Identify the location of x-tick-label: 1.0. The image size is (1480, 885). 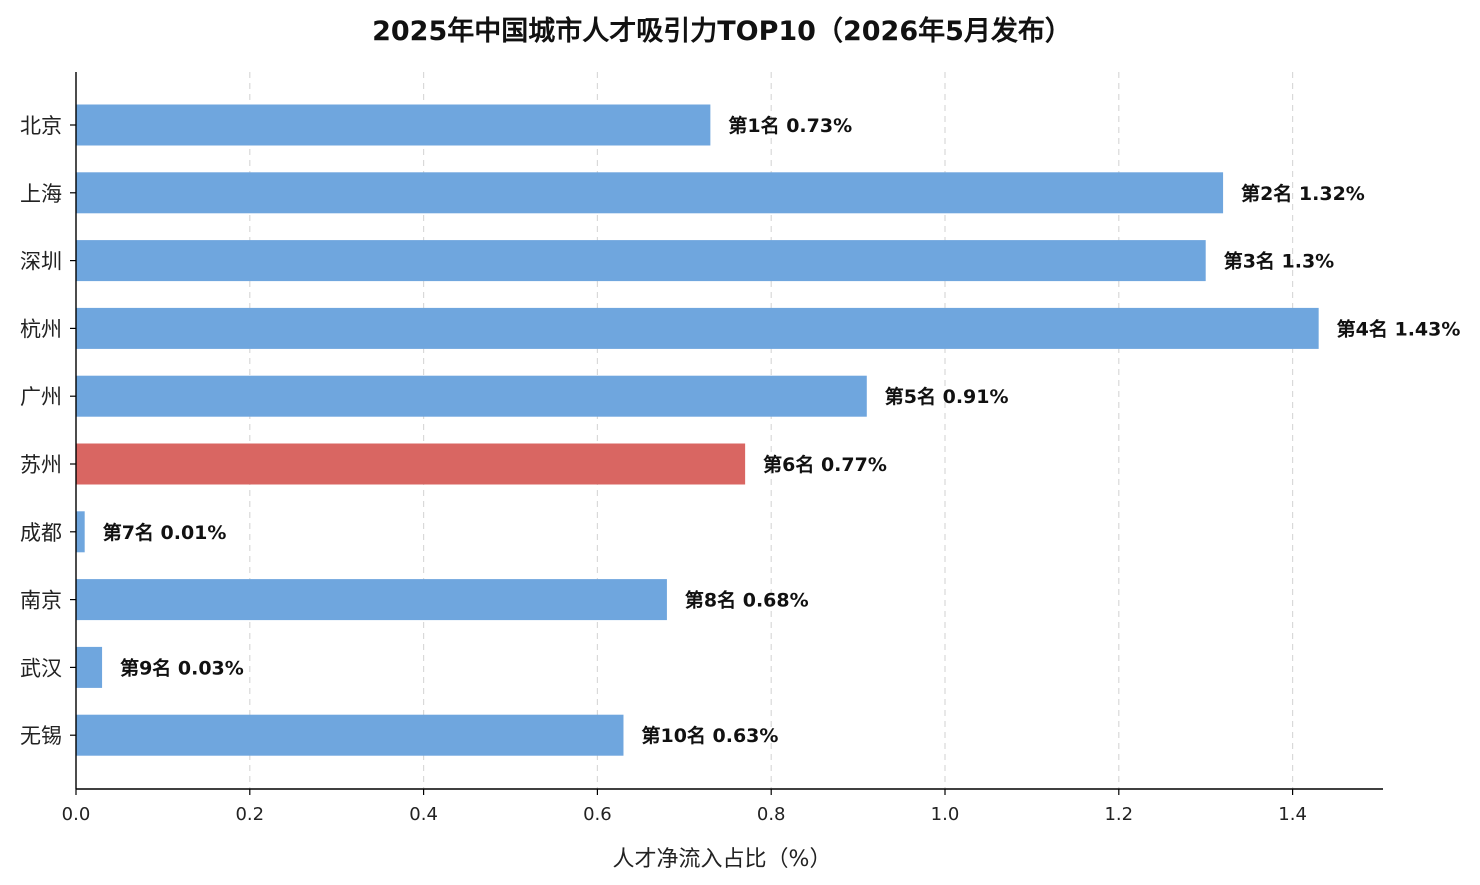
(945, 814).